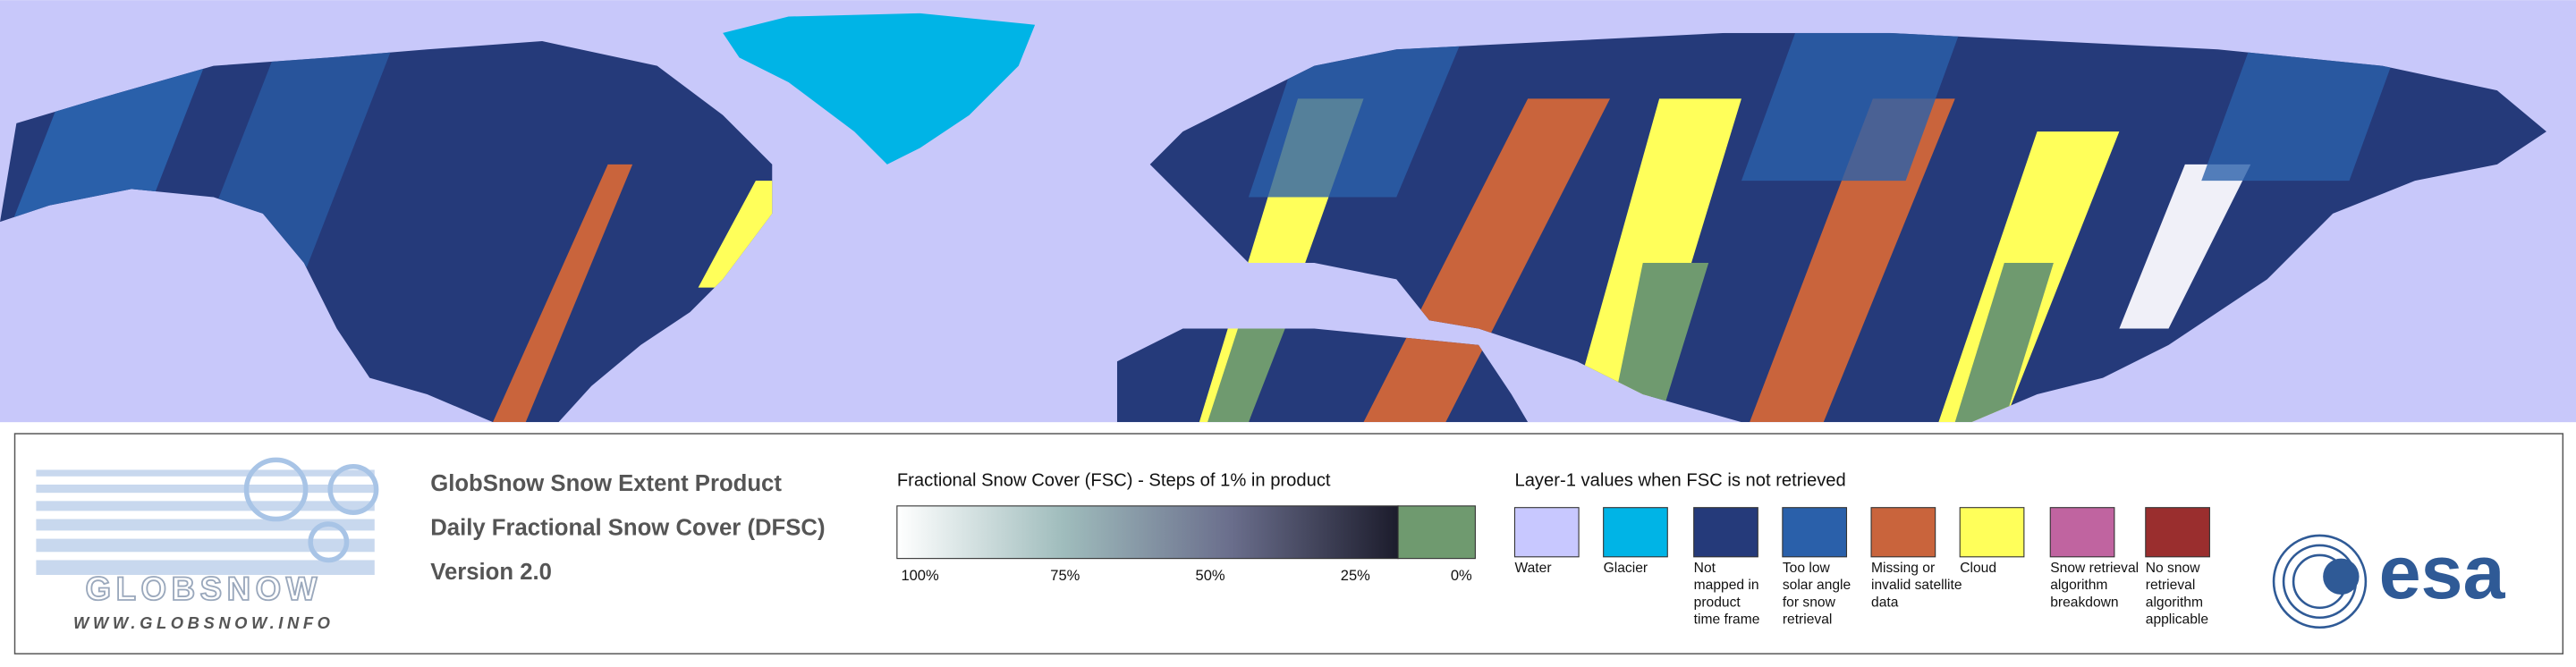 This screenshot has height=667, width=2576. What do you see at coordinates (1065, 575) in the screenshot?
I see `fsc-label: 75%` at bounding box center [1065, 575].